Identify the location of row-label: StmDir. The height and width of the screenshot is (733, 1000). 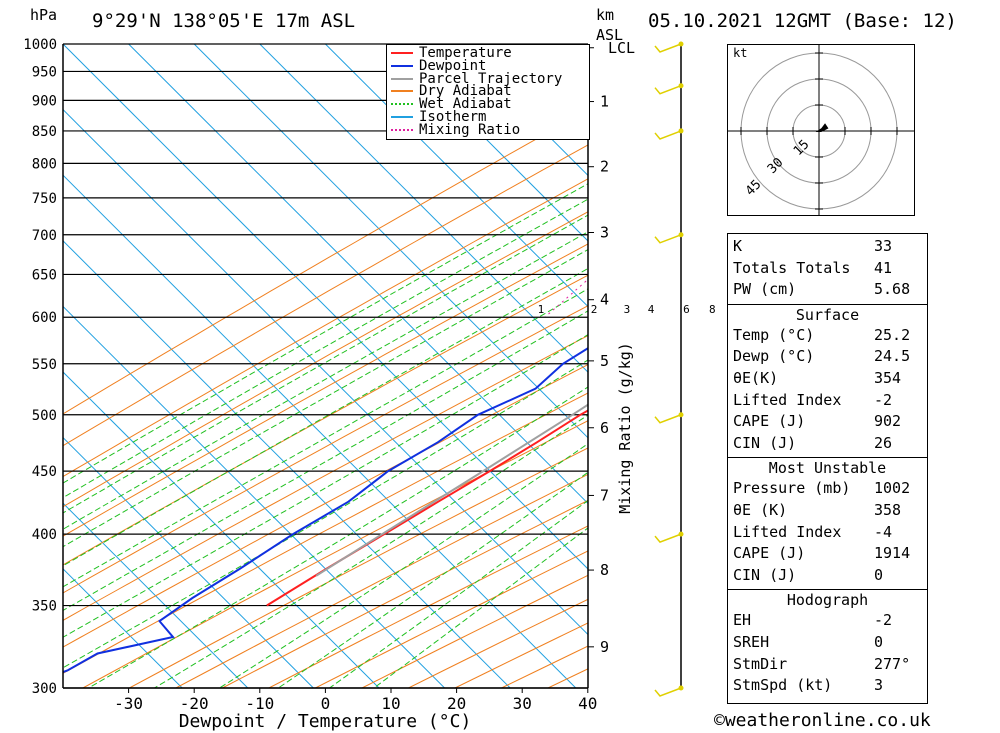
(760, 663).